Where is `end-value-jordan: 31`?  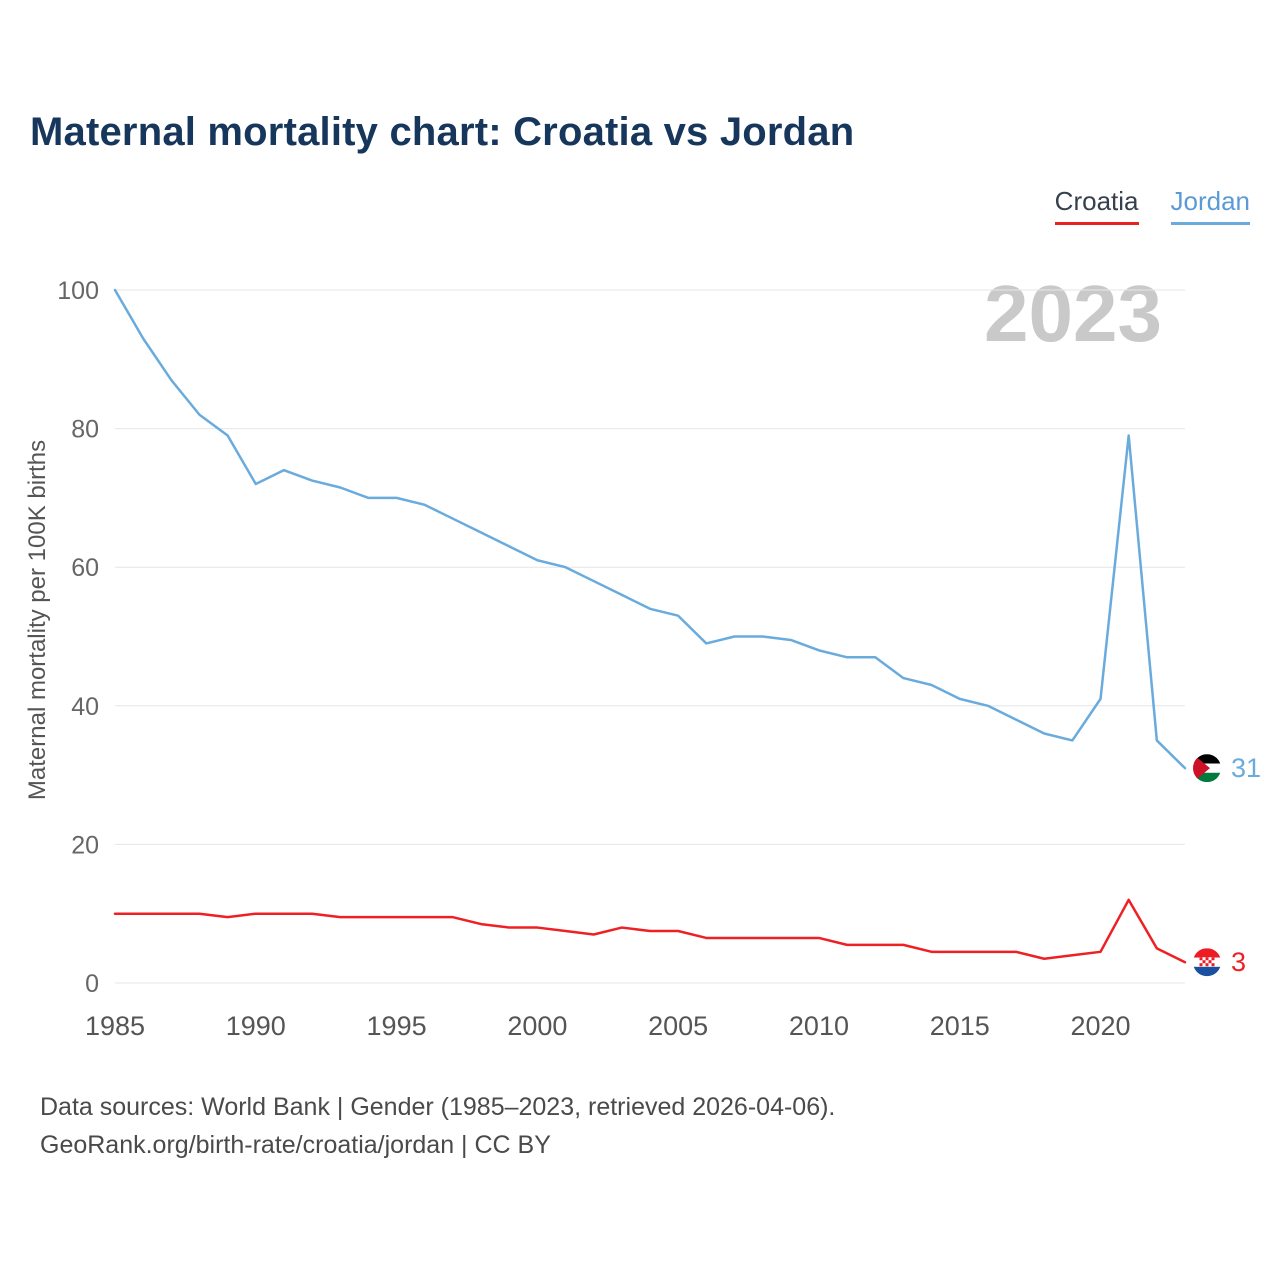
end-value-jordan: 31 is located at coordinates (1246, 768).